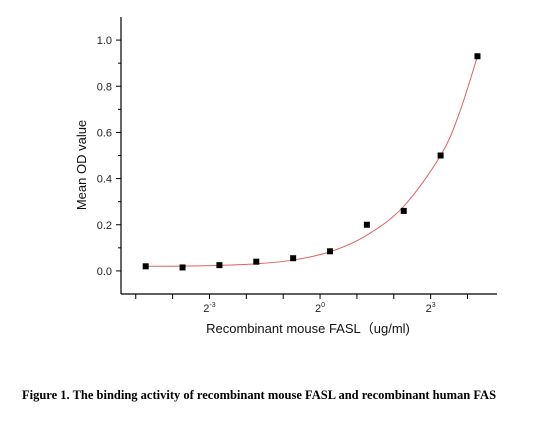  Describe the element at coordinates (104, 133) in the screenshot. I see `y-tick-label: 0.6` at that location.